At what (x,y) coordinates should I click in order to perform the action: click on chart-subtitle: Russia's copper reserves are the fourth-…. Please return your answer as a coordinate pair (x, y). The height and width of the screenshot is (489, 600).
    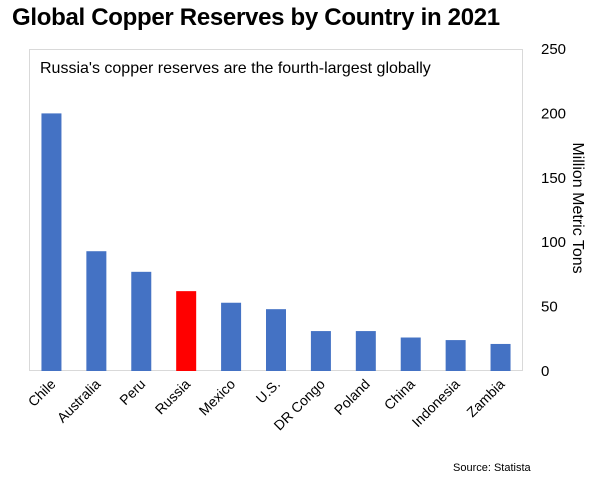
    Looking at the image, I should click on (235, 68).